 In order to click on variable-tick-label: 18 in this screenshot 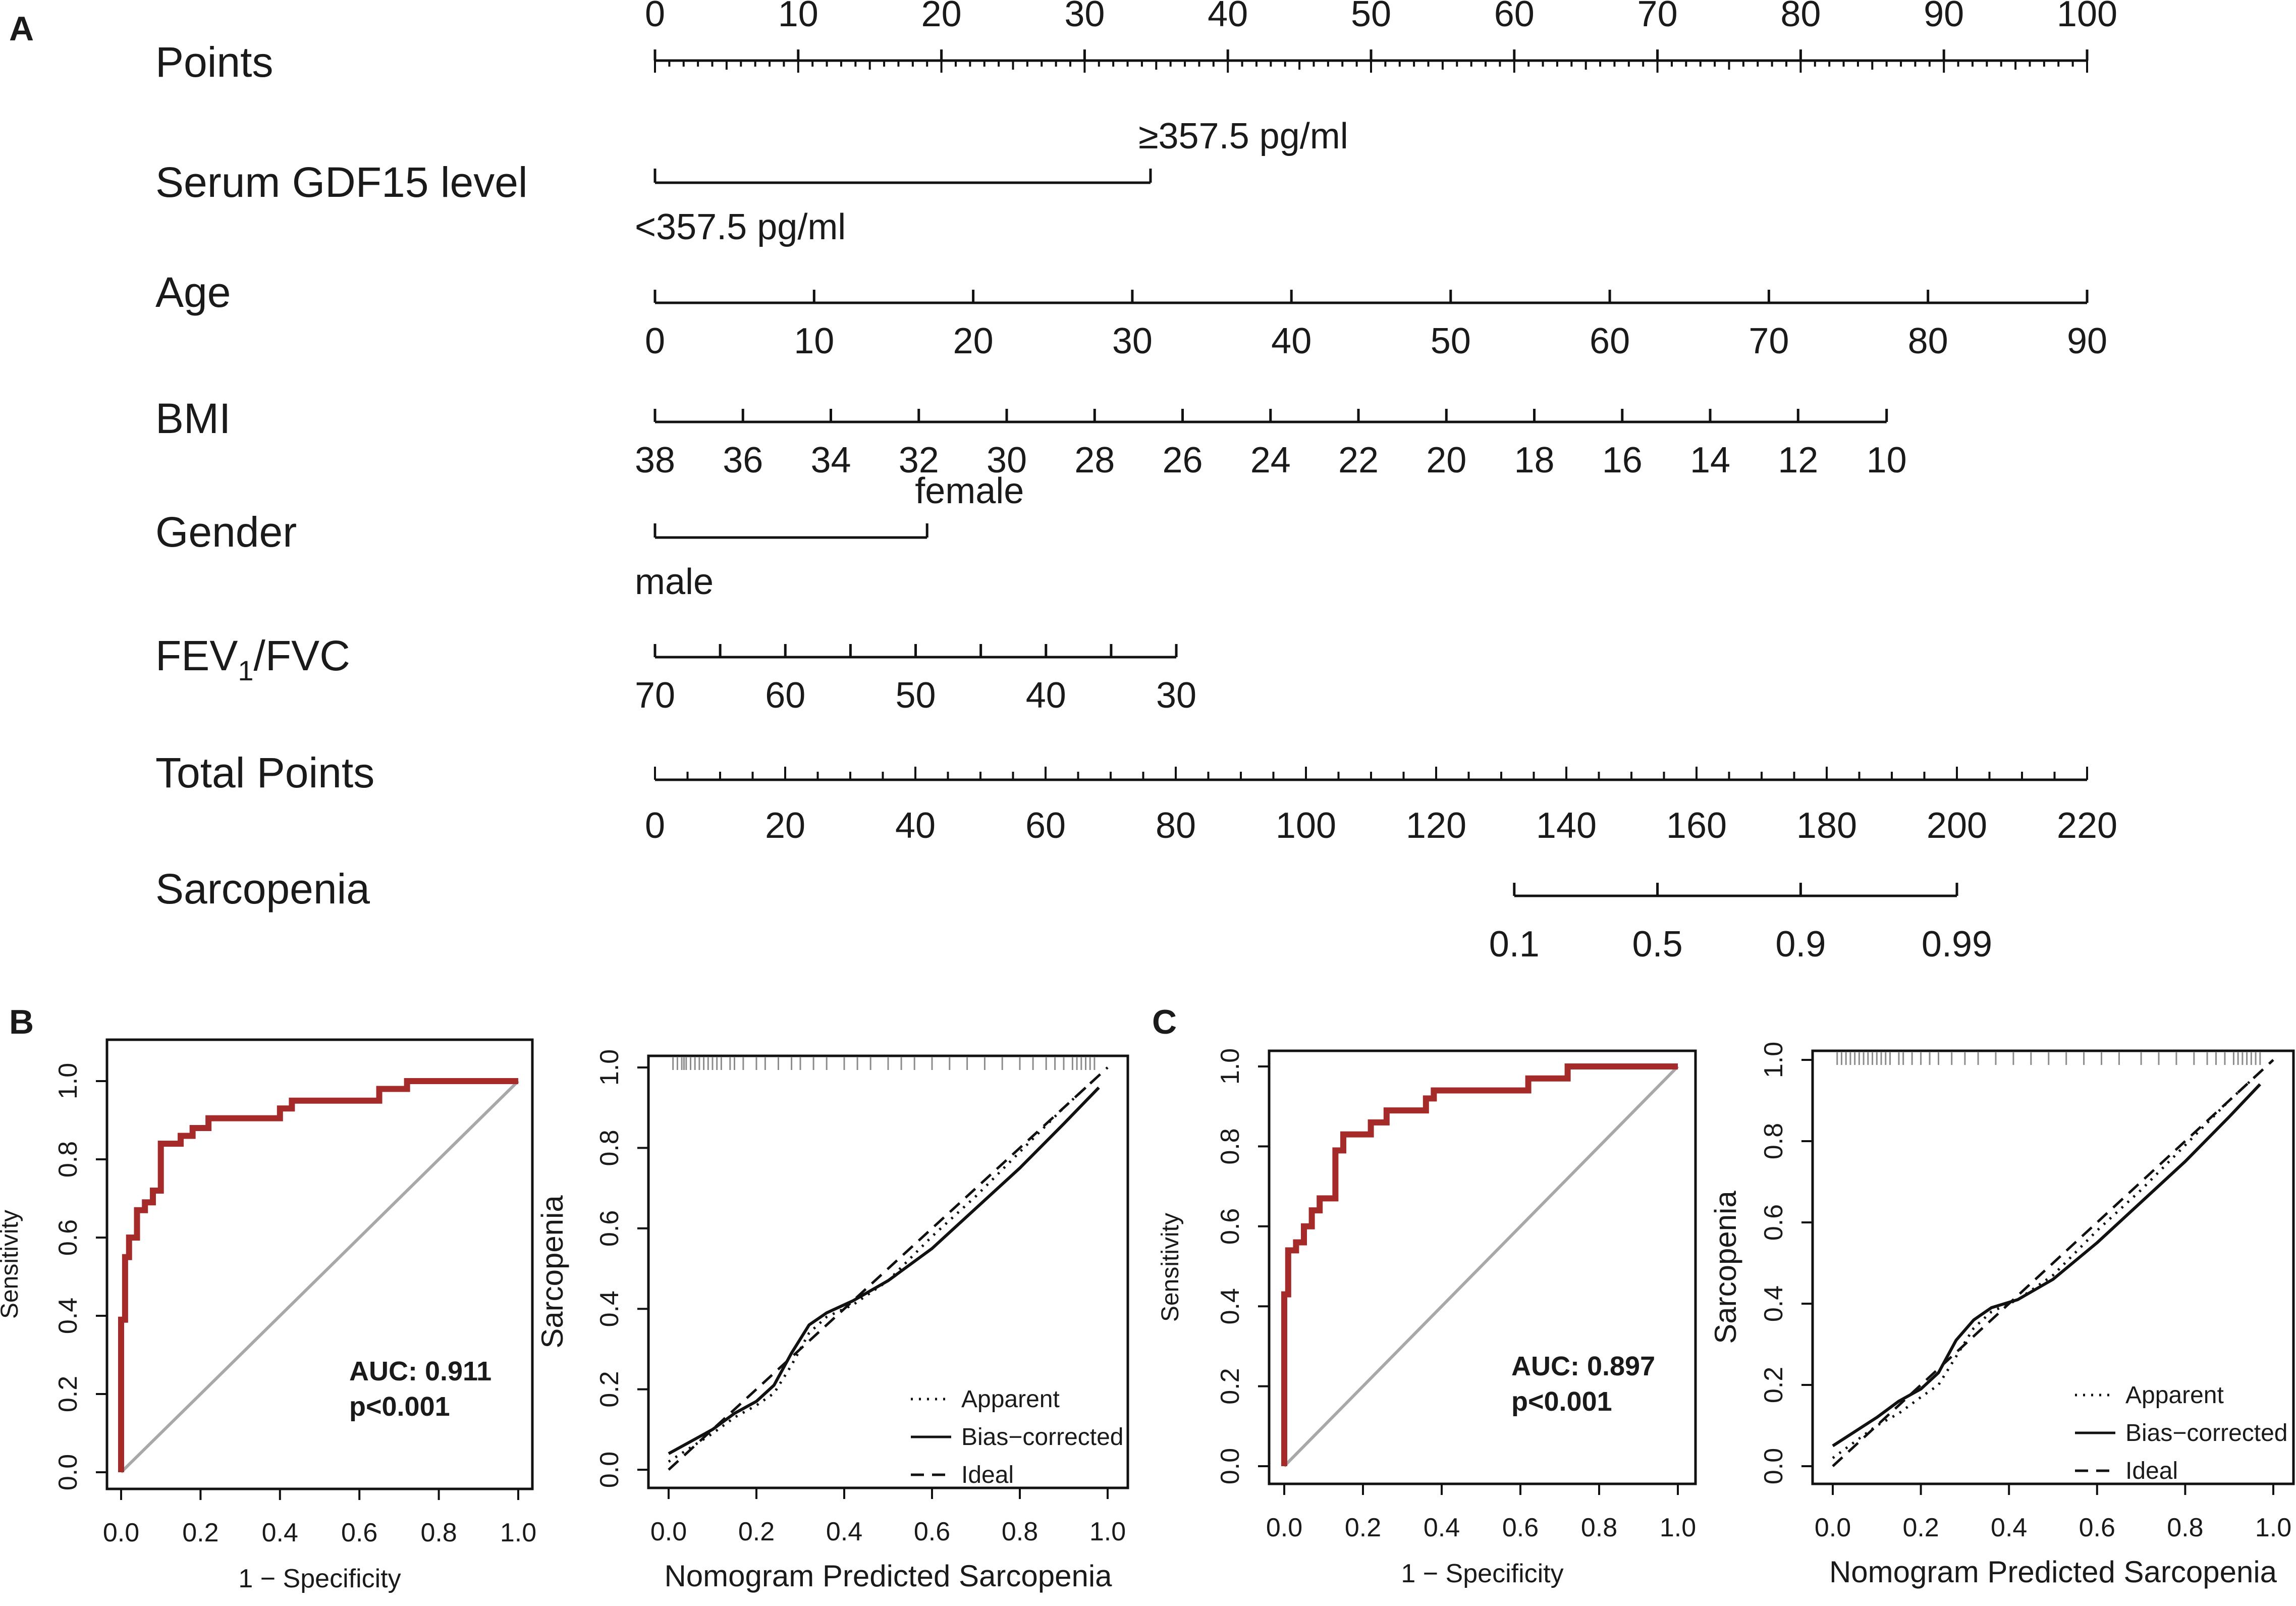, I will do `click(1534, 460)`.